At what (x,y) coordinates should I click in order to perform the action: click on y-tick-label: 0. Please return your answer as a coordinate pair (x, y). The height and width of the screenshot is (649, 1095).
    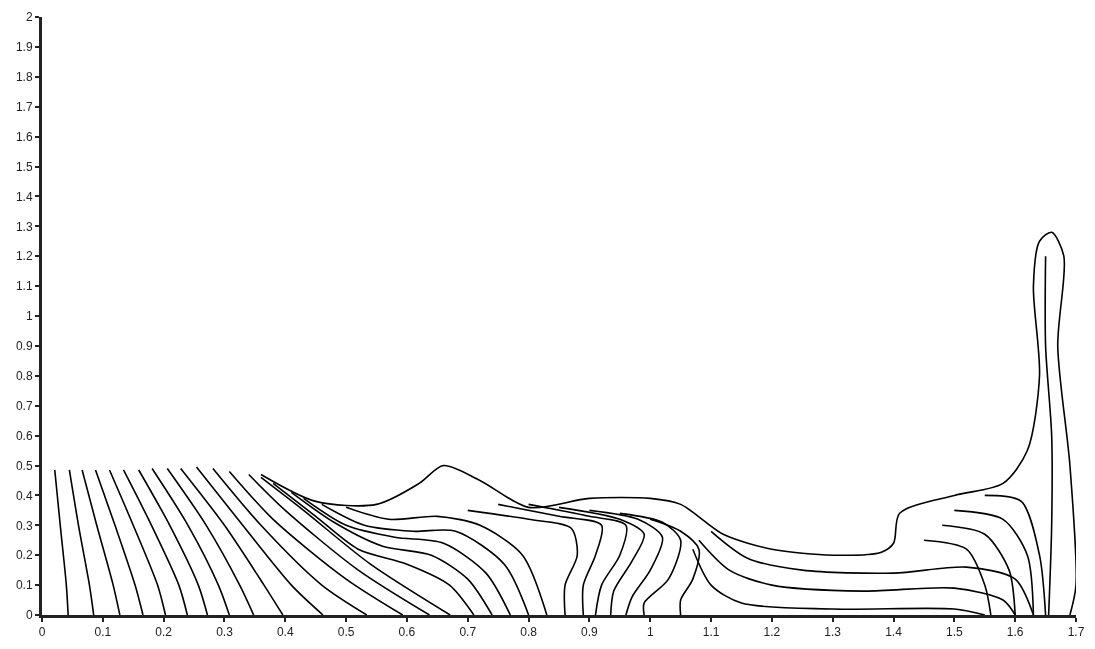
    Looking at the image, I should click on (29, 615).